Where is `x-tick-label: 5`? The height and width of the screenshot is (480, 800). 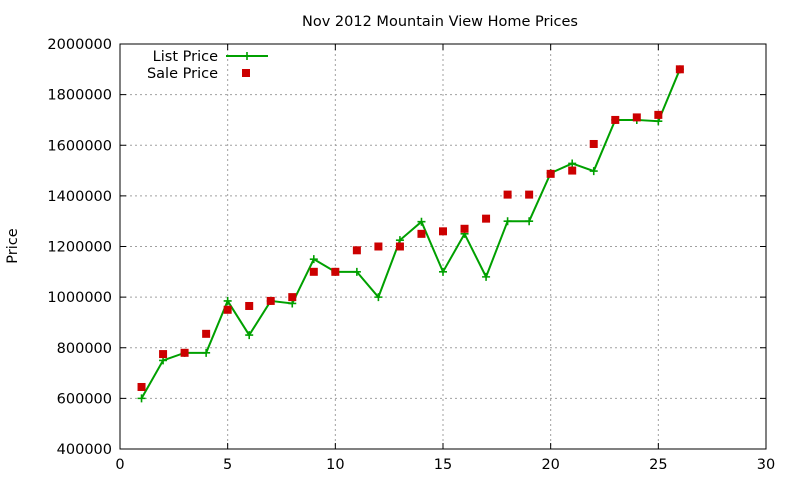 x-tick-label: 5 is located at coordinates (227, 465).